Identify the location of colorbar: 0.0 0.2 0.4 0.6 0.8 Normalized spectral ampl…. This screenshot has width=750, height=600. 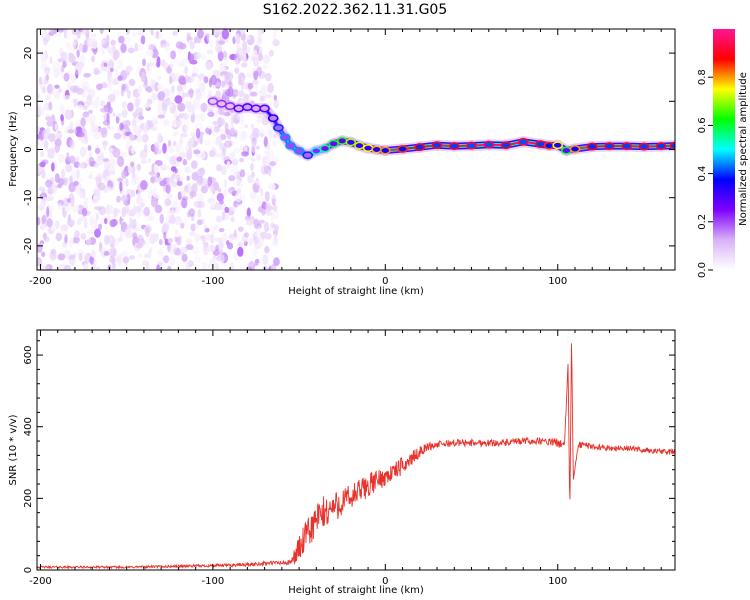
(723, 153).